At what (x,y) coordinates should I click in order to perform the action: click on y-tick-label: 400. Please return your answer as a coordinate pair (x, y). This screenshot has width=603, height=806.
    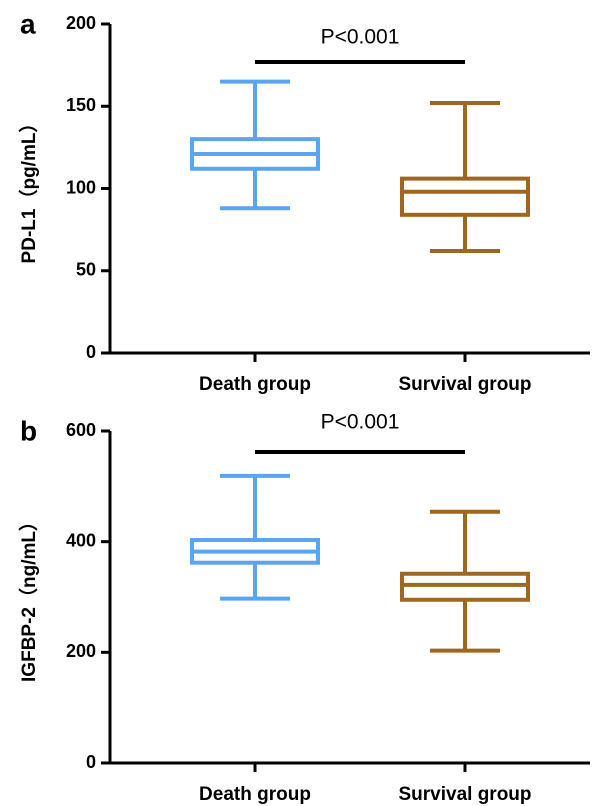
    Looking at the image, I should click on (81, 540).